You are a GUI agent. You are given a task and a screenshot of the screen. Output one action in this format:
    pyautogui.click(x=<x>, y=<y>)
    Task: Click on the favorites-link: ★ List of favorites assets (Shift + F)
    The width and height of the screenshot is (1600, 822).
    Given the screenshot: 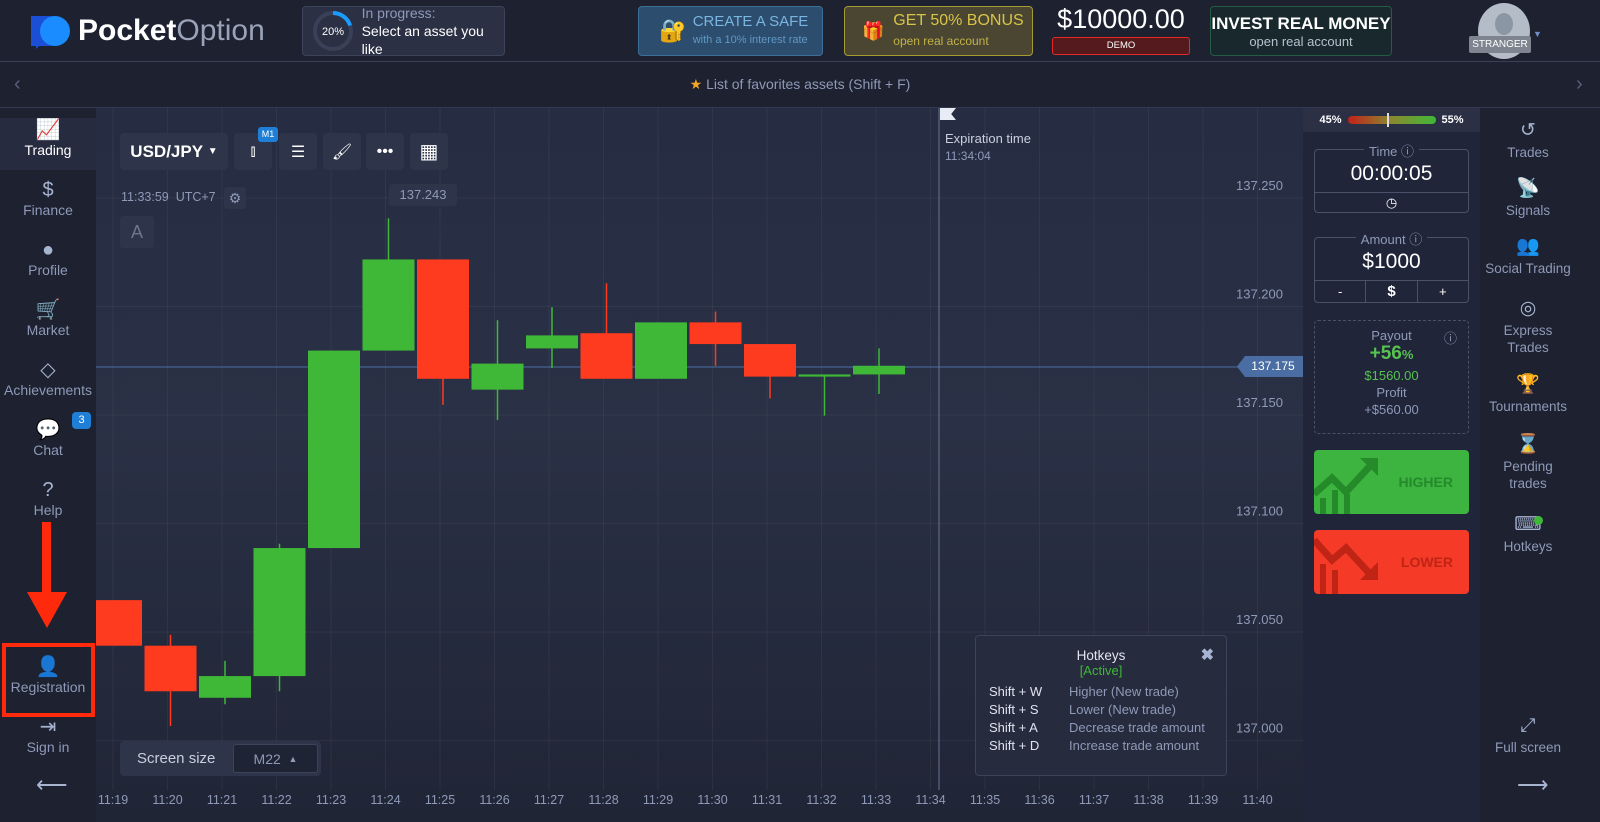 What is the action you would take?
    pyautogui.click(x=800, y=84)
    